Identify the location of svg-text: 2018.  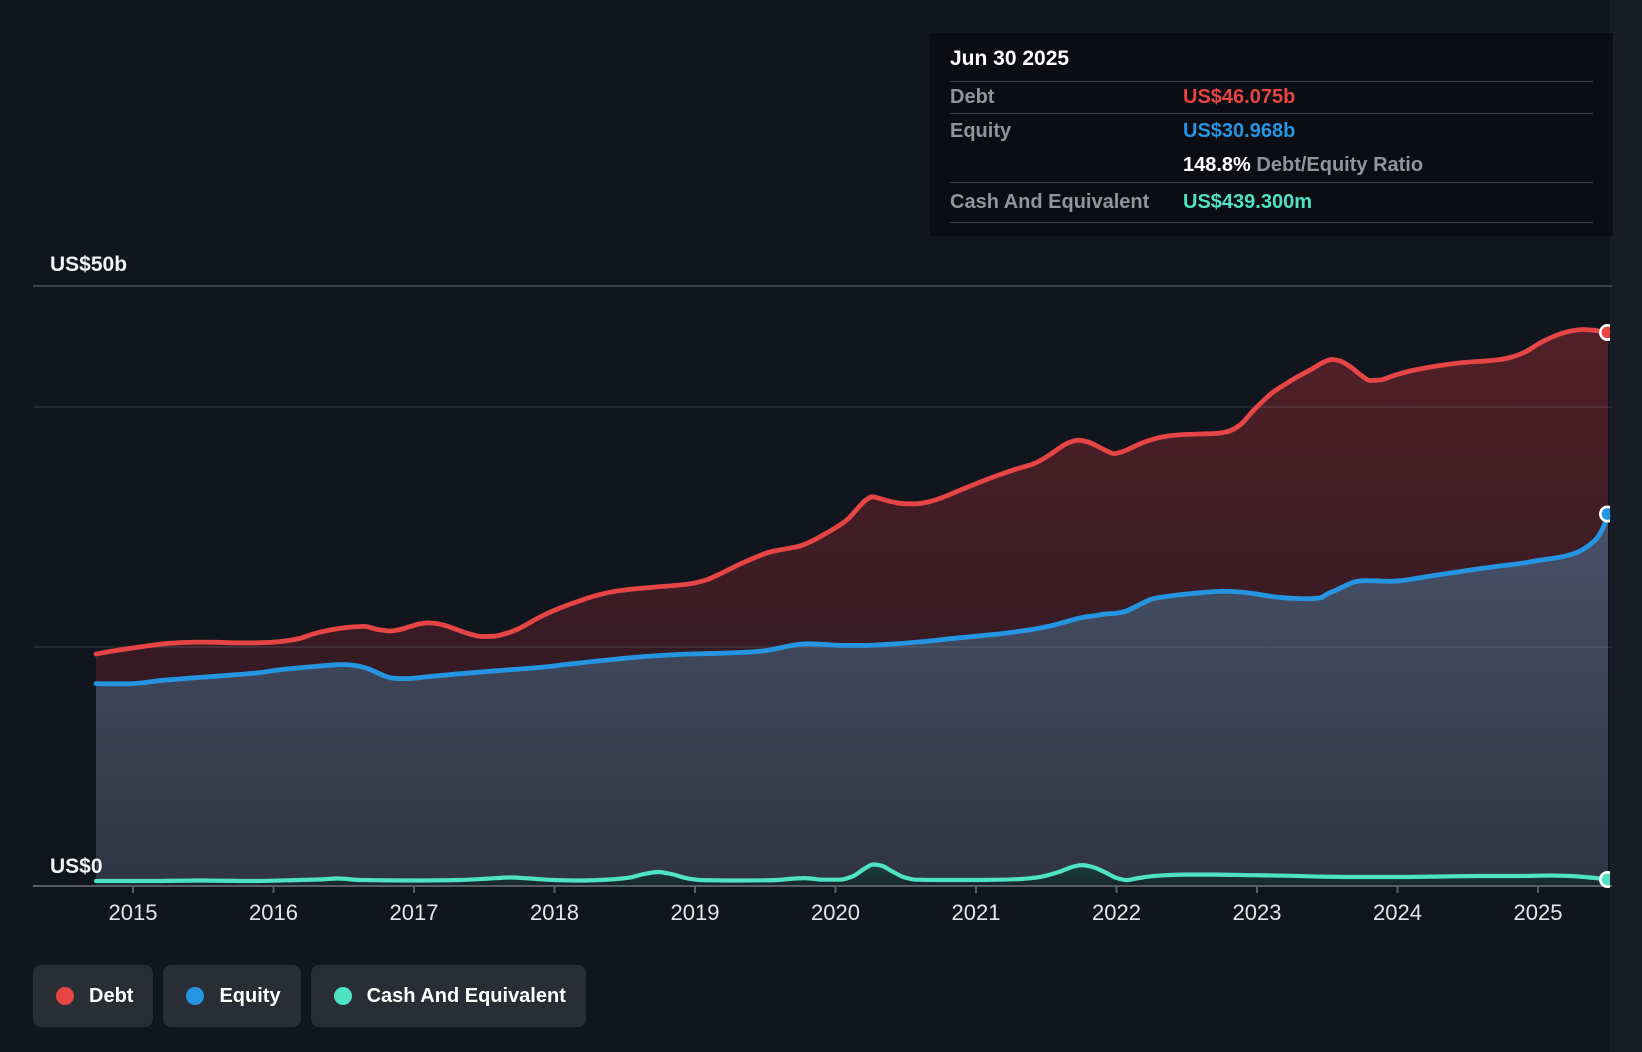
(554, 912).